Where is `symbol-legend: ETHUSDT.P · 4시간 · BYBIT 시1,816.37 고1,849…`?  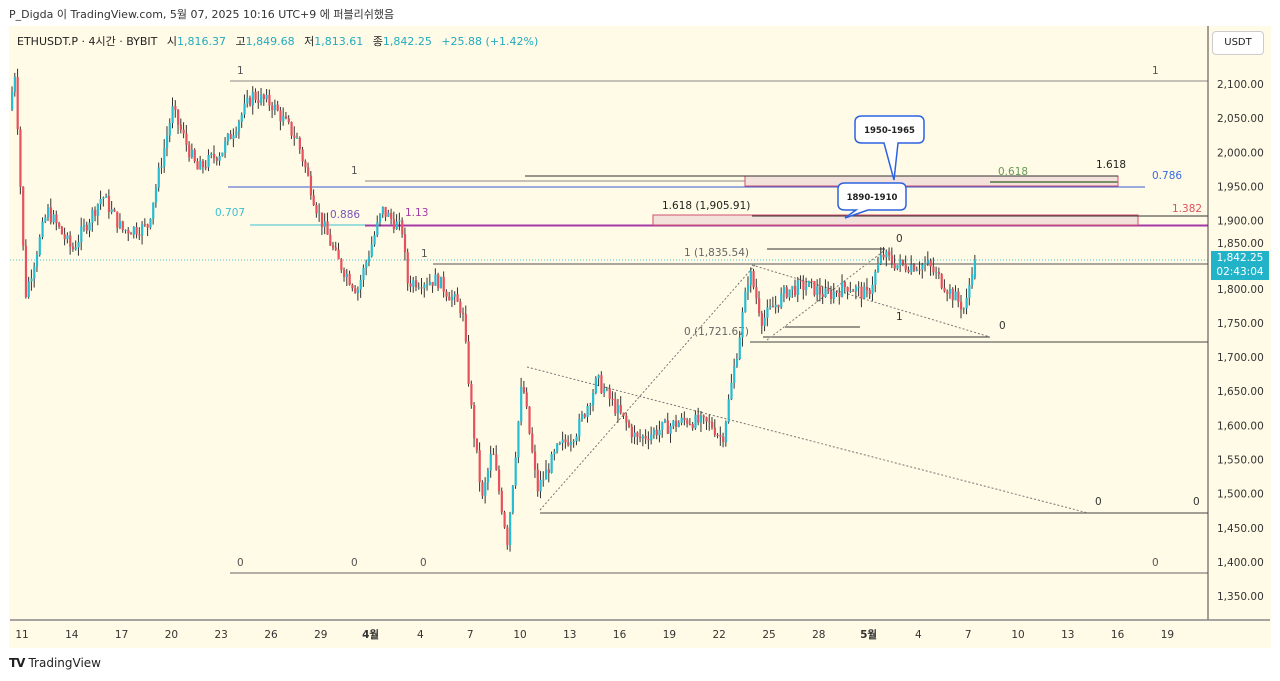 symbol-legend: ETHUSDT.P · 4시간 · BYBIT 시1,816.37 고1,849… is located at coordinates (277, 41).